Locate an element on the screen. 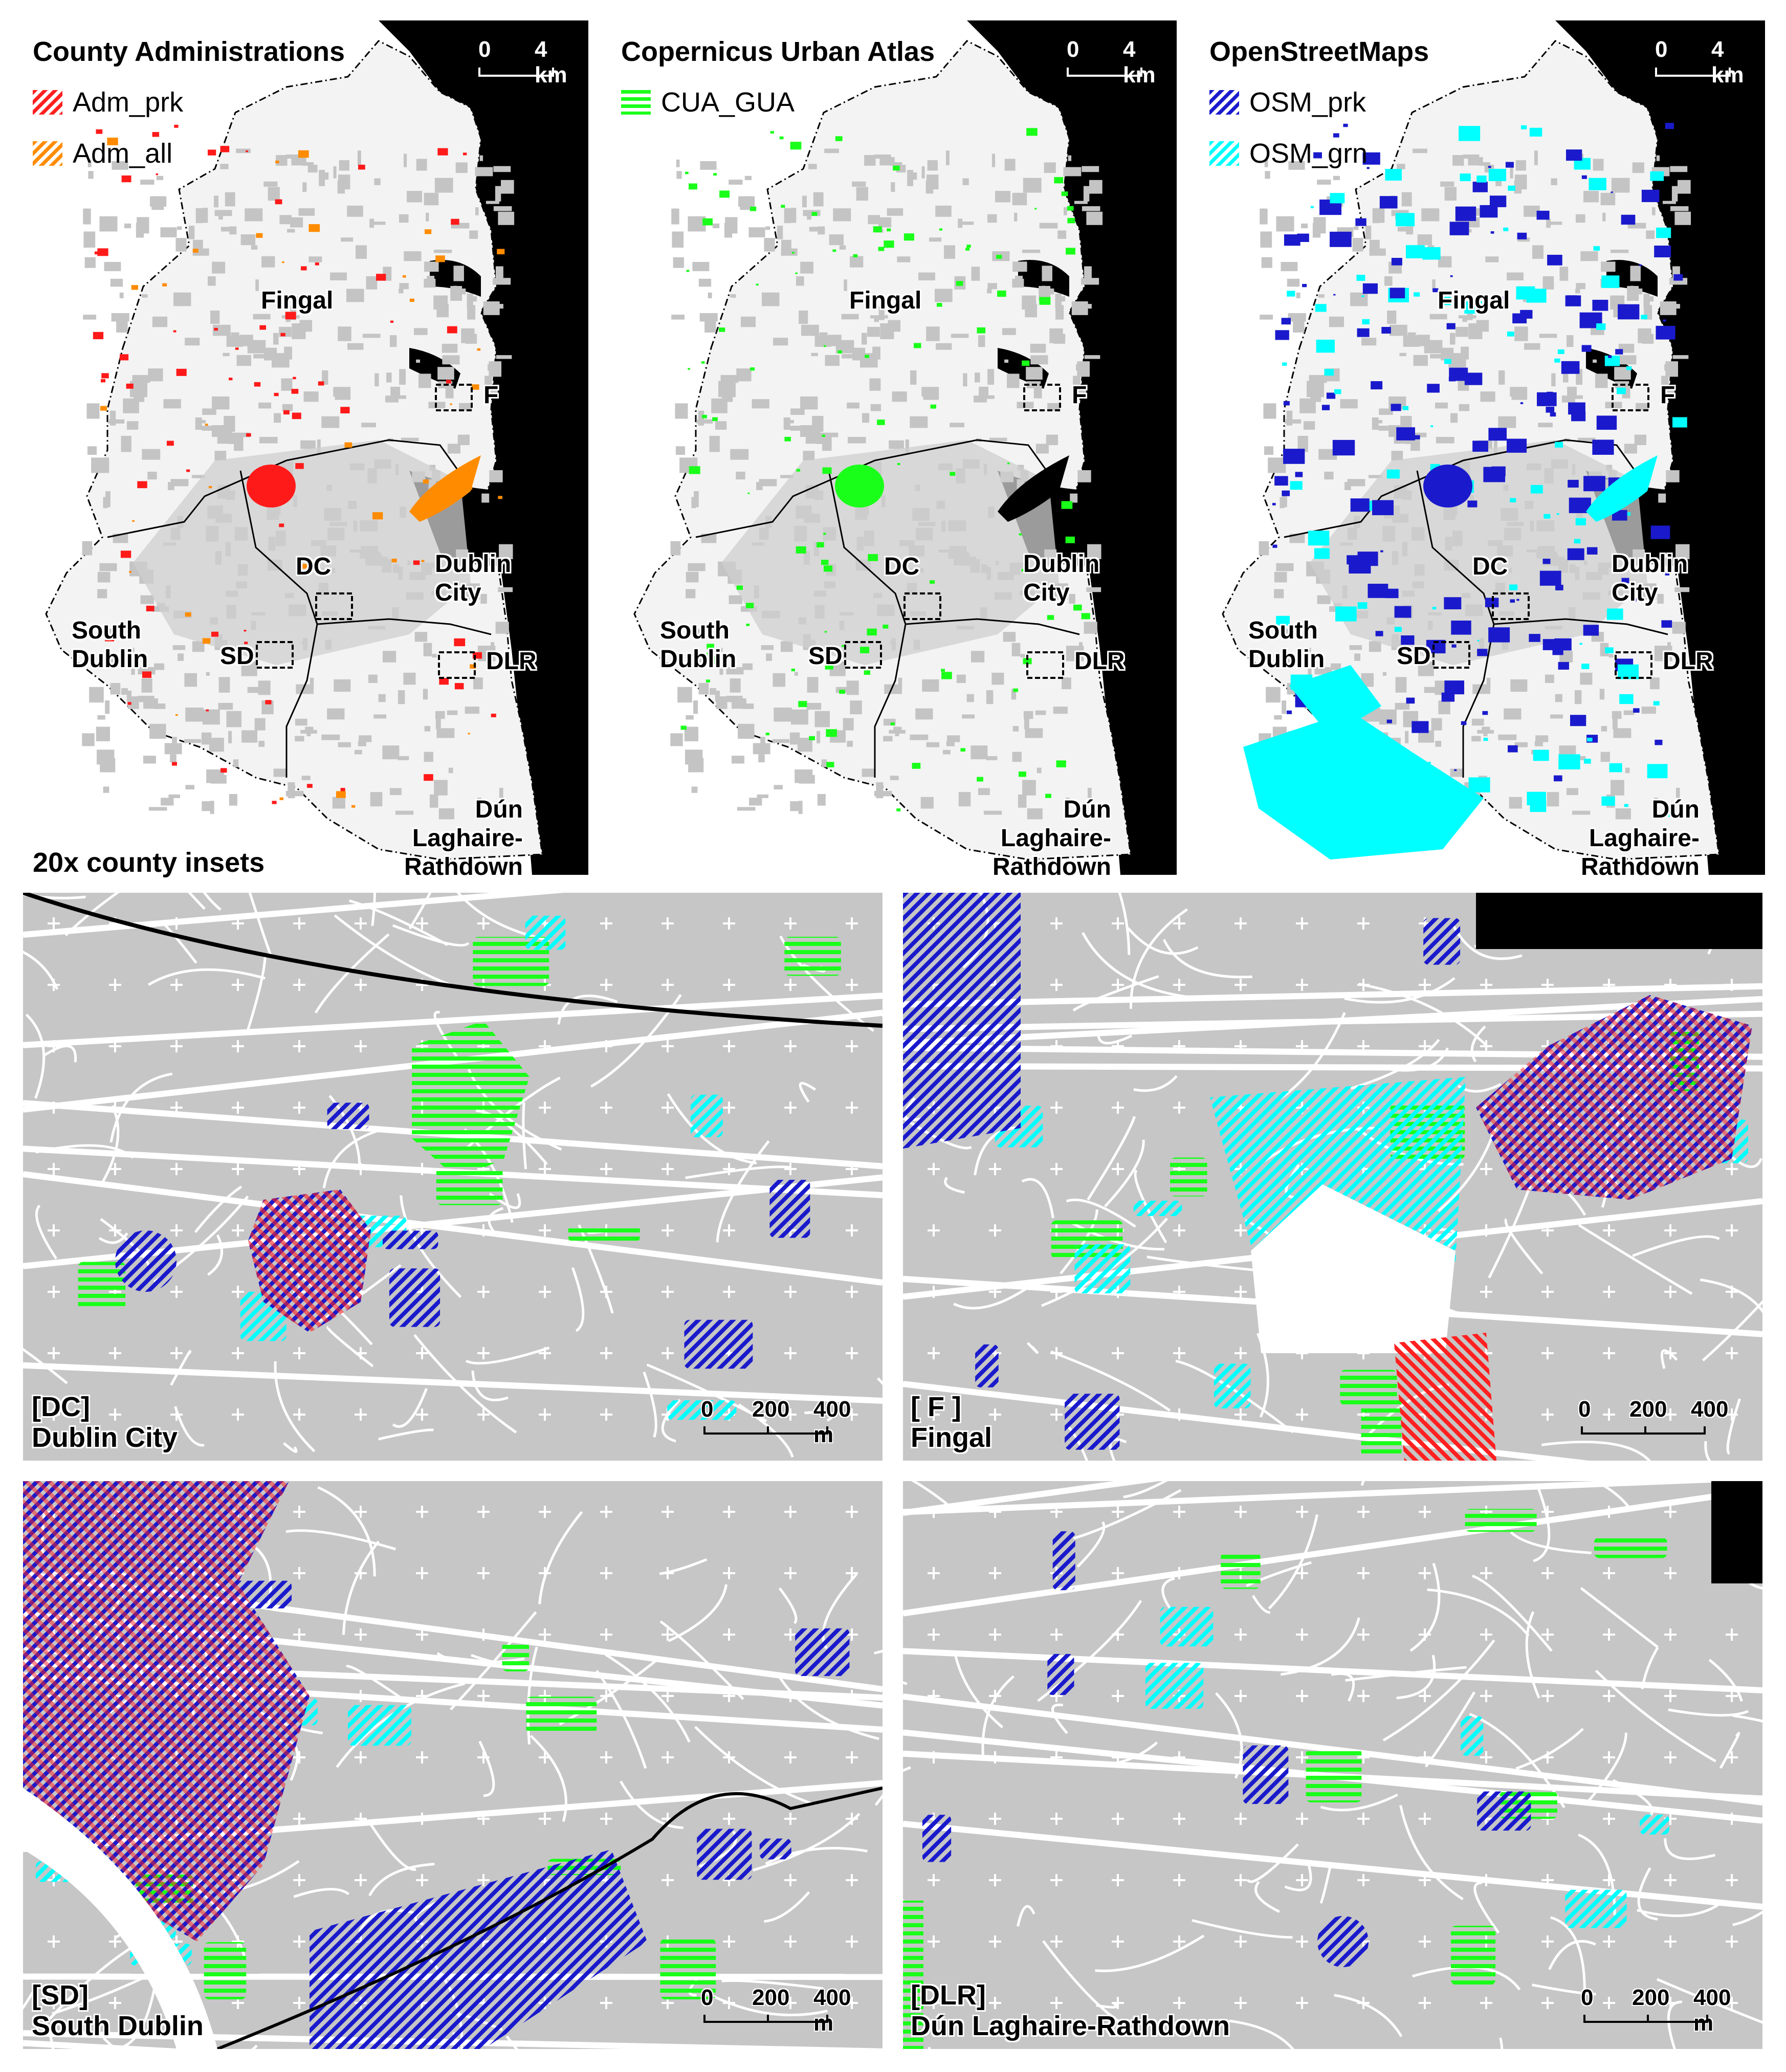 The height and width of the screenshot is (2072, 1786). legend-item: CUA_GUA is located at coordinates (708, 102).